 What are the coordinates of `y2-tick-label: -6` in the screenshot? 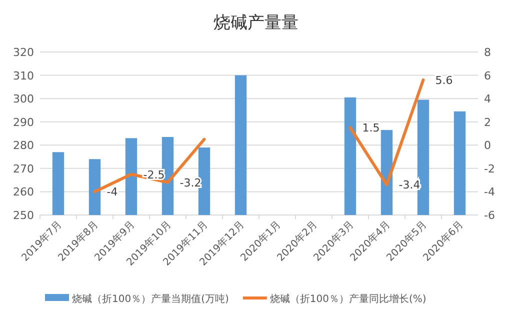 It's located at (489, 215).